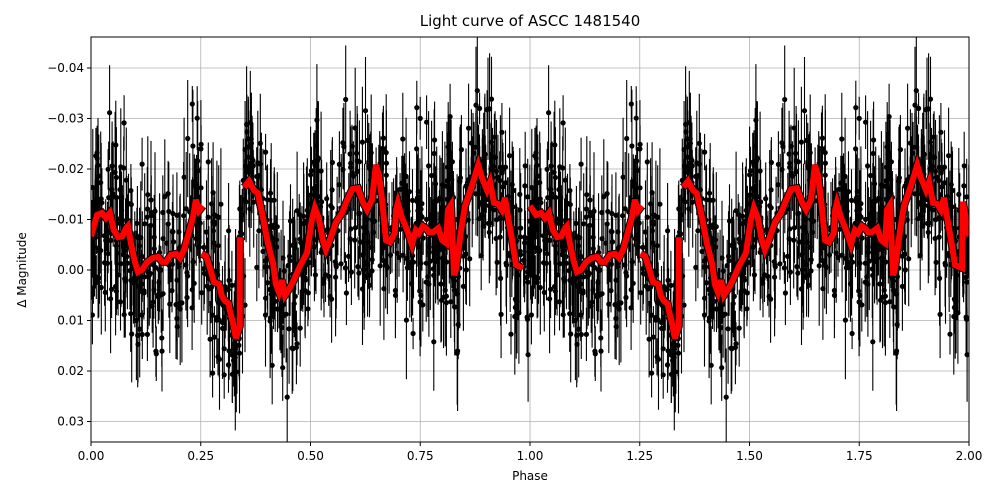  Describe the element at coordinates (70, 321) in the screenshot. I see `y-tick-label: 0.01` at that location.